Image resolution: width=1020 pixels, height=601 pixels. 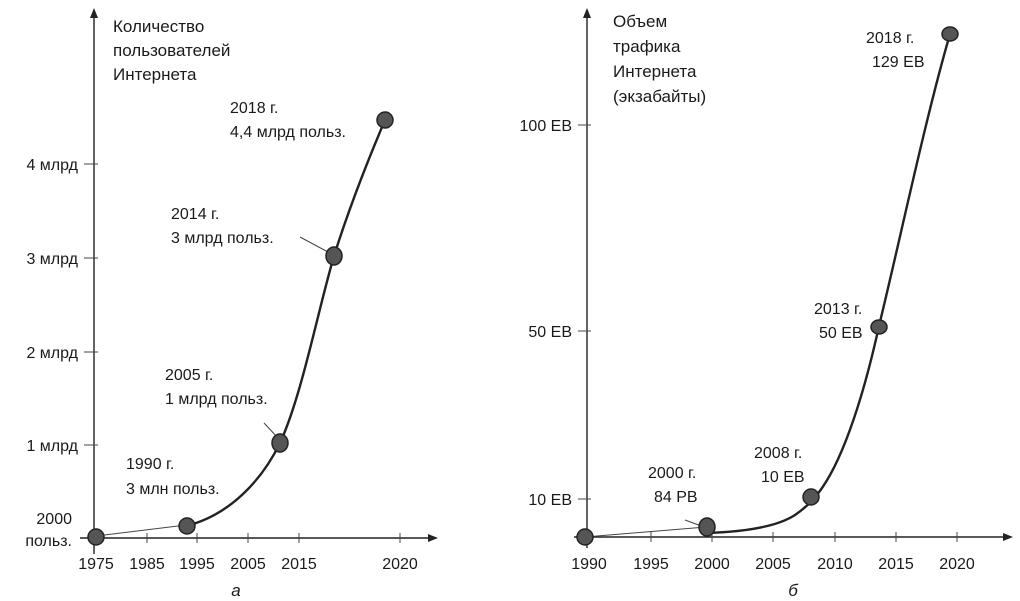 I want to click on panel-b-thin-segment, so click(x=645, y=532).